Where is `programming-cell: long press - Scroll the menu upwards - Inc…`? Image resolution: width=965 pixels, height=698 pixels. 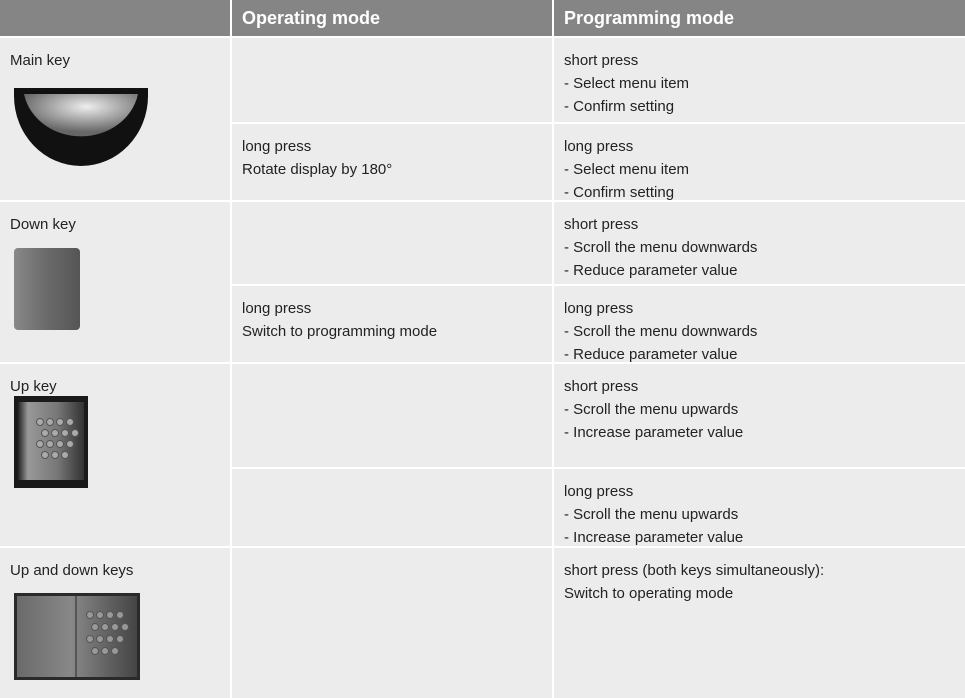
programming-cell: long press - Scroll the menu upwards - Inc… is located at coordinates (759, 507).